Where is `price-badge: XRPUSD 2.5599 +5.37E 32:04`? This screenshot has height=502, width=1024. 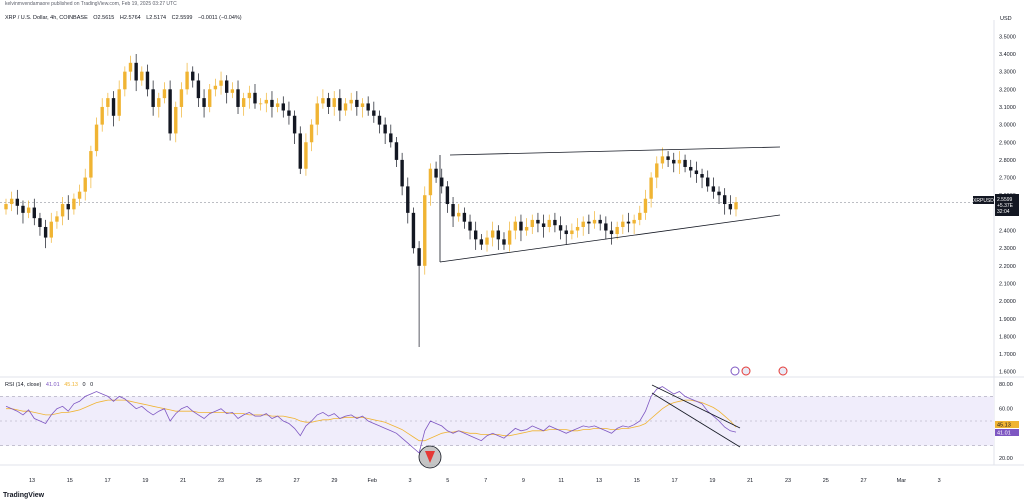
price-badge: XRPUSD 2.5599 +5.37E 32:04 is located at coordinates (996, 205).